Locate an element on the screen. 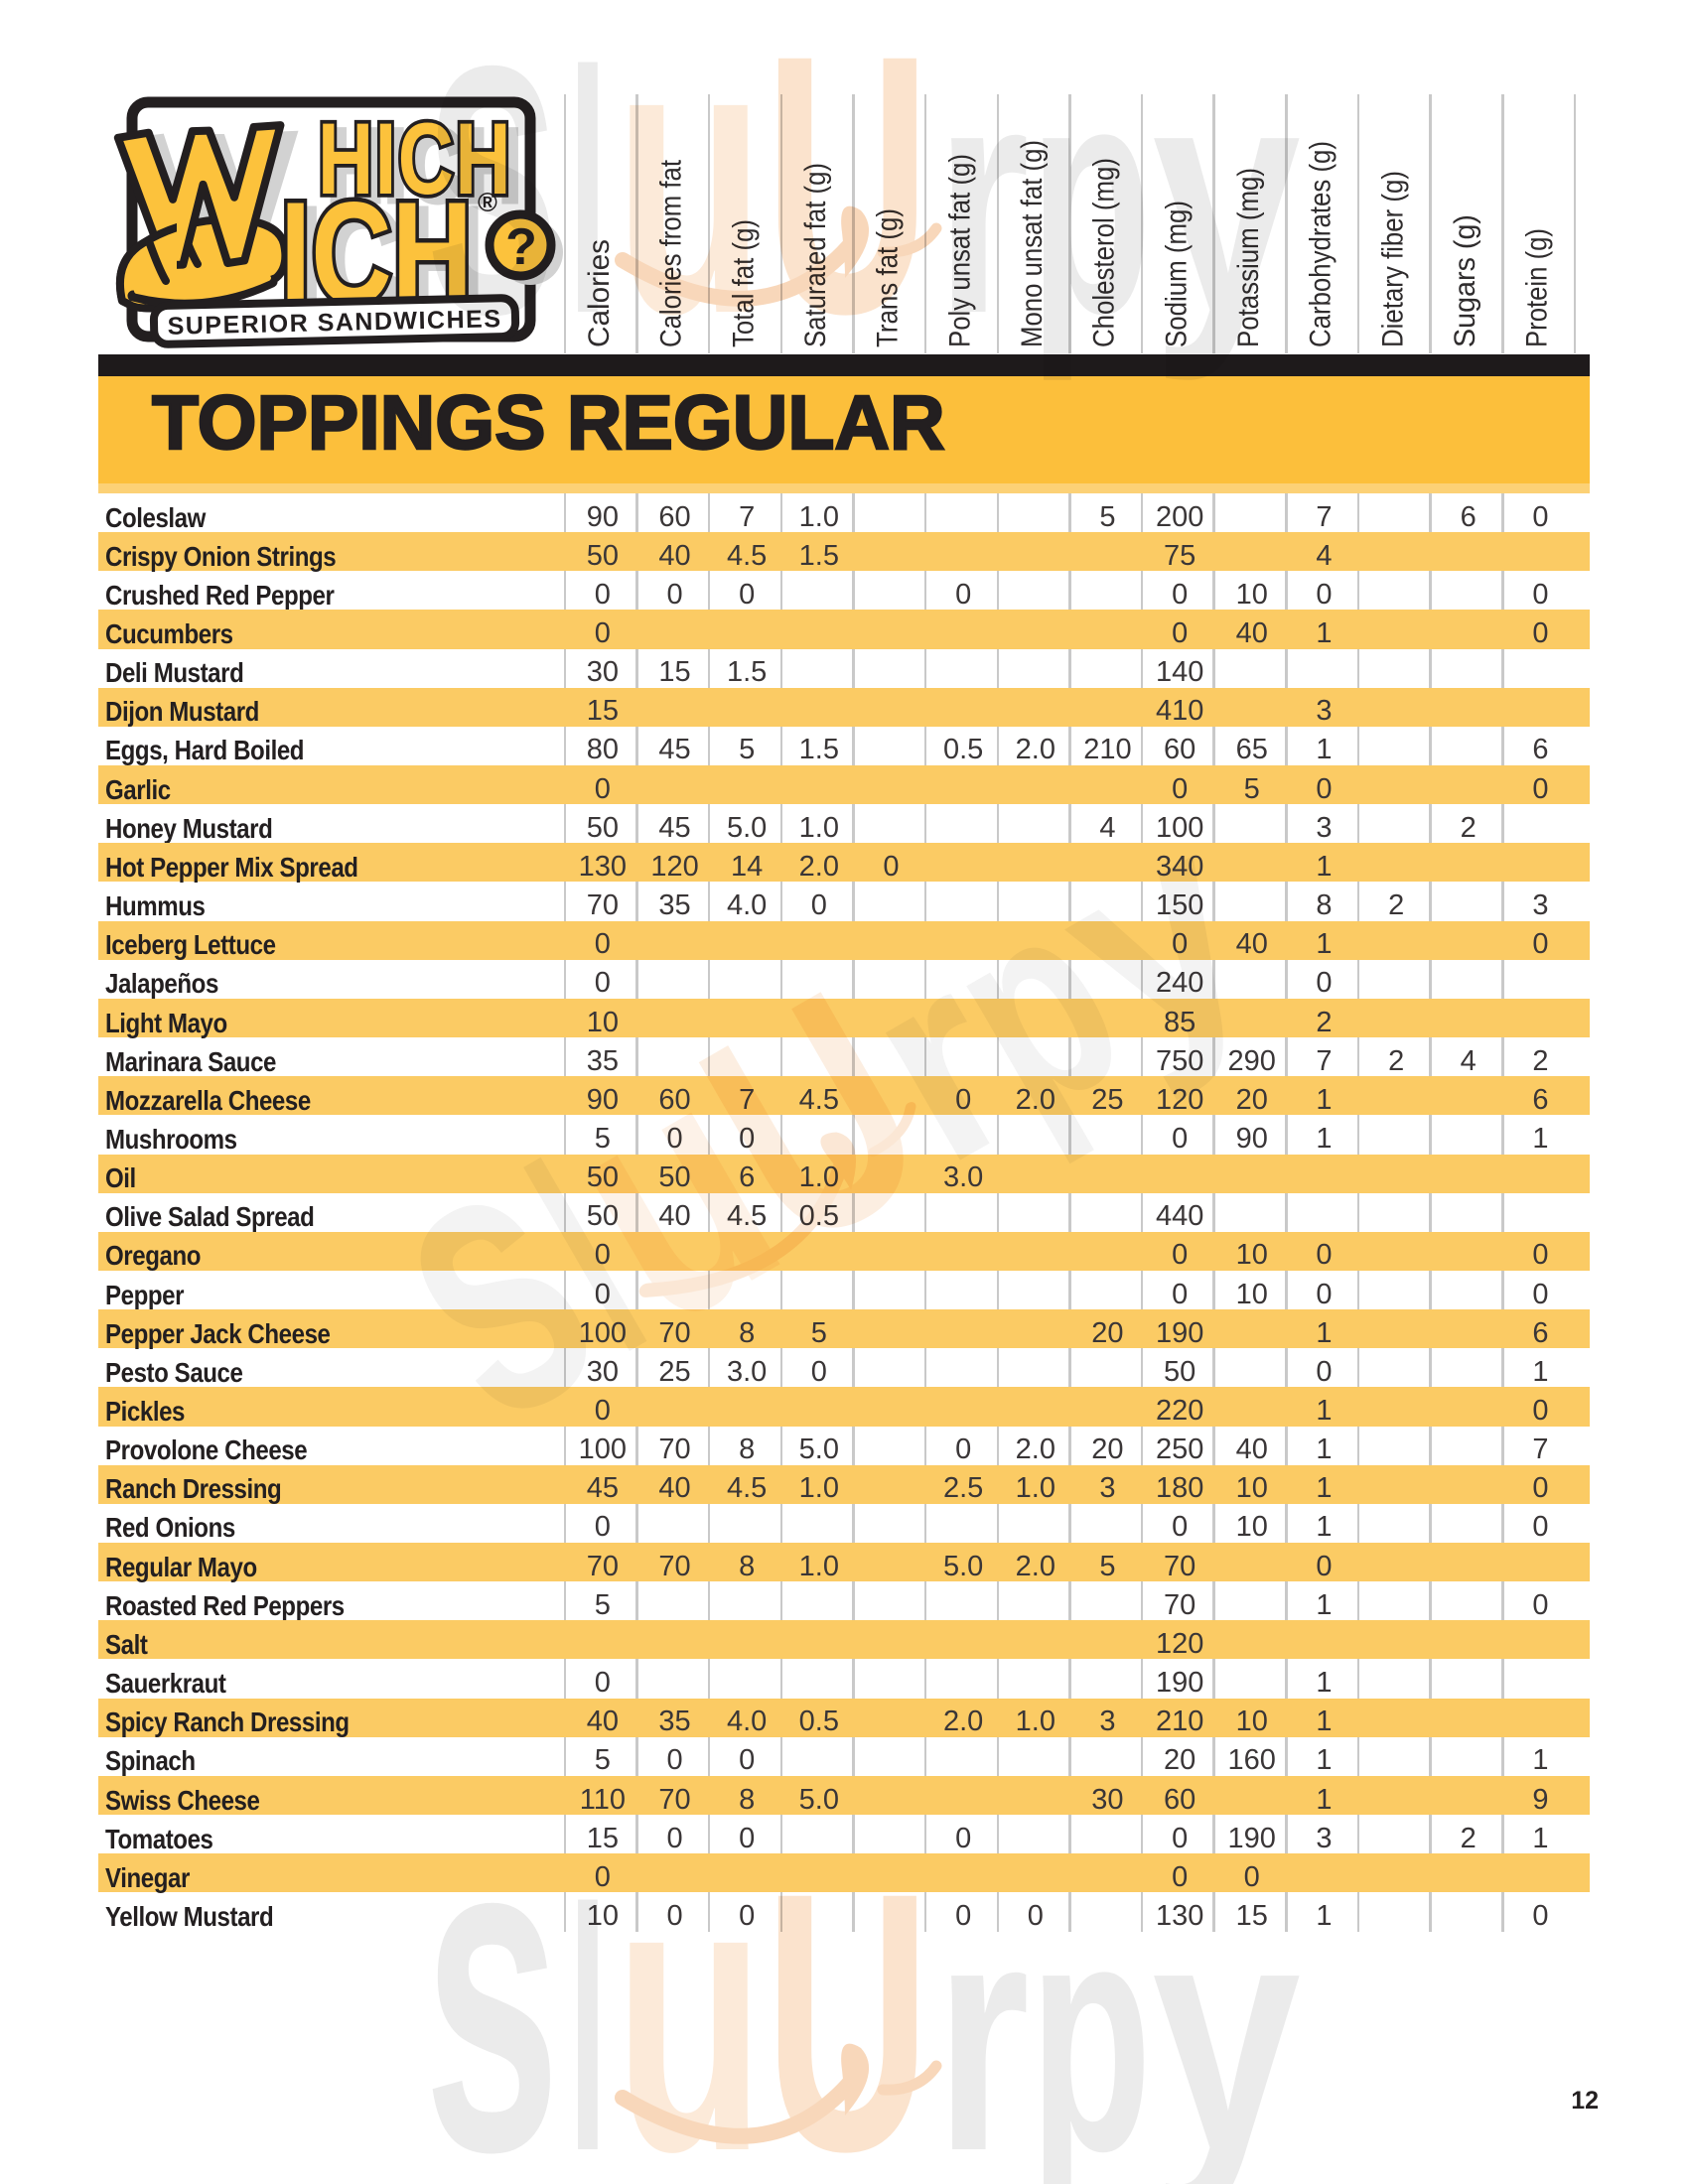 The height and width of the screenshot is (2184, 1688). svg-text: Sugars (g) is located at coordinates (1465, 280).